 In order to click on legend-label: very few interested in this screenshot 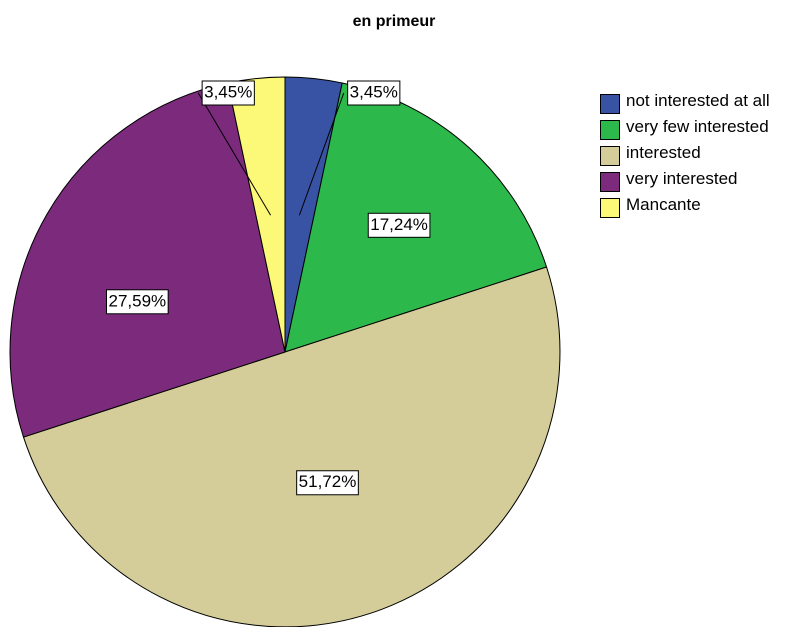, I will do `click(697, 126)`.